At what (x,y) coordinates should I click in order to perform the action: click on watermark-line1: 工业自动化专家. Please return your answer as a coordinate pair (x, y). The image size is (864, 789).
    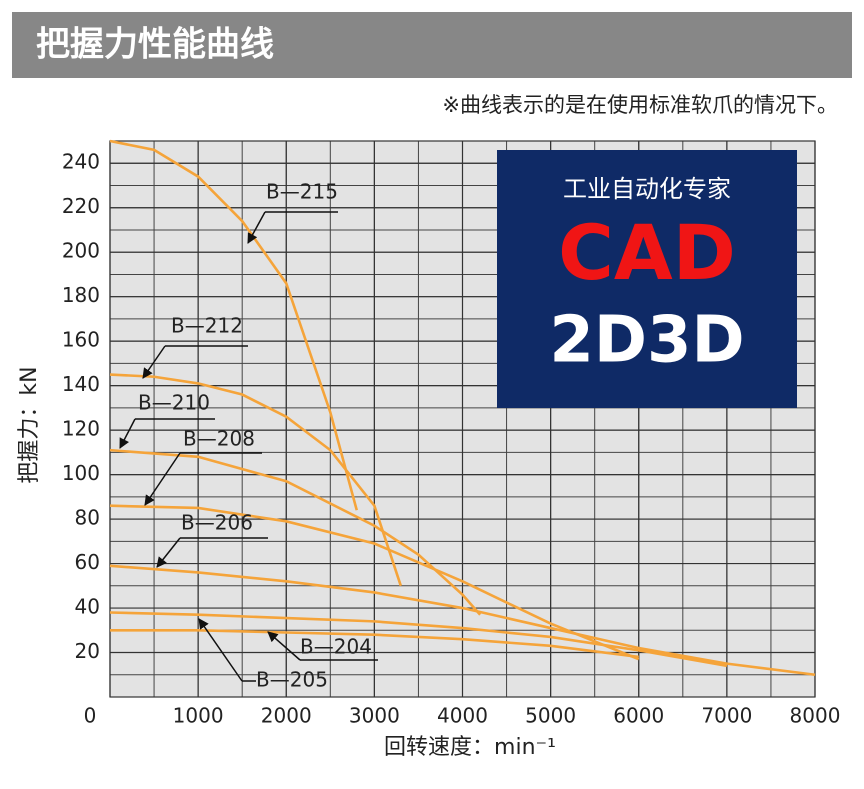
    Looking at the image, I should click on (647, 189).